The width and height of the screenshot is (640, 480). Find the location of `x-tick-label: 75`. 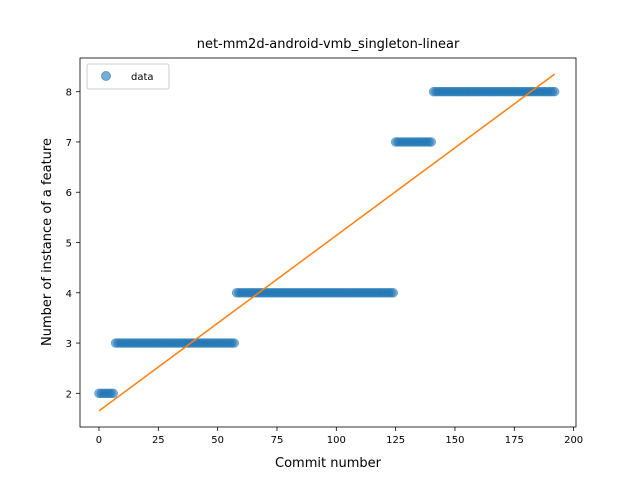

x-tick-label: 75 is located at coordinates (277, 440).